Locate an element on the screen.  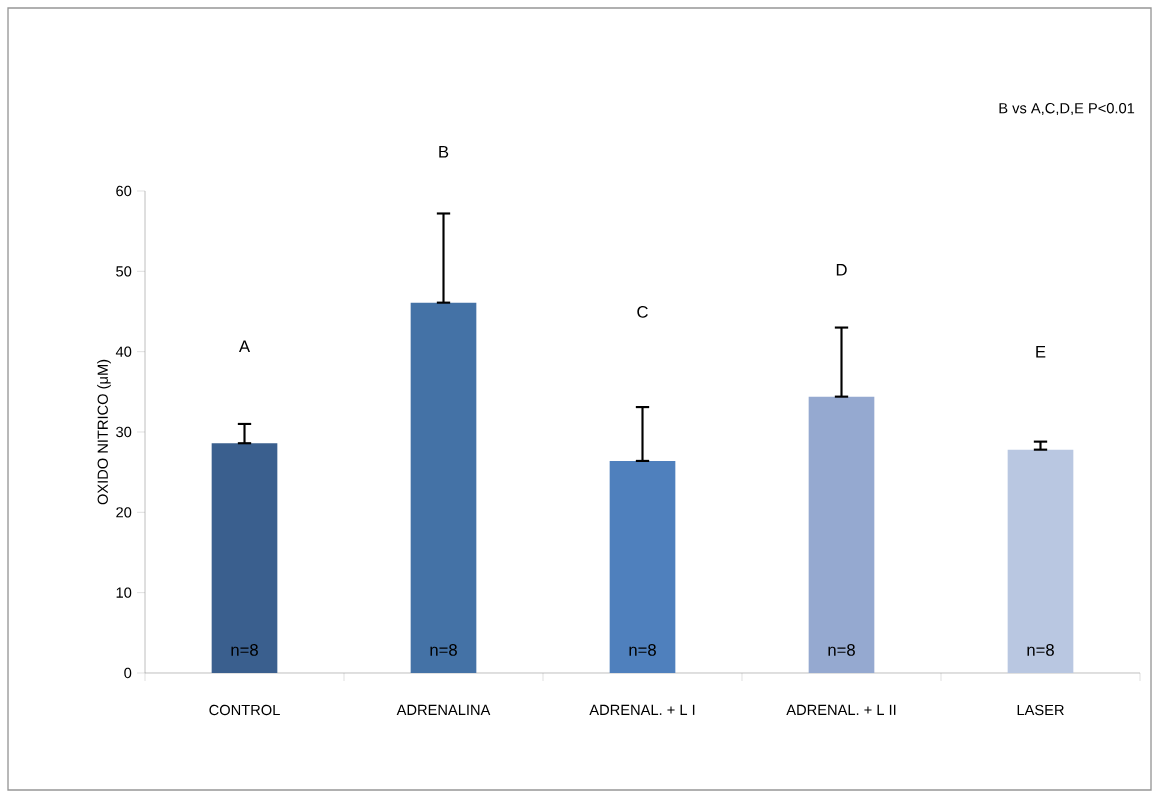
text: B is located at coordinates (444, 152).